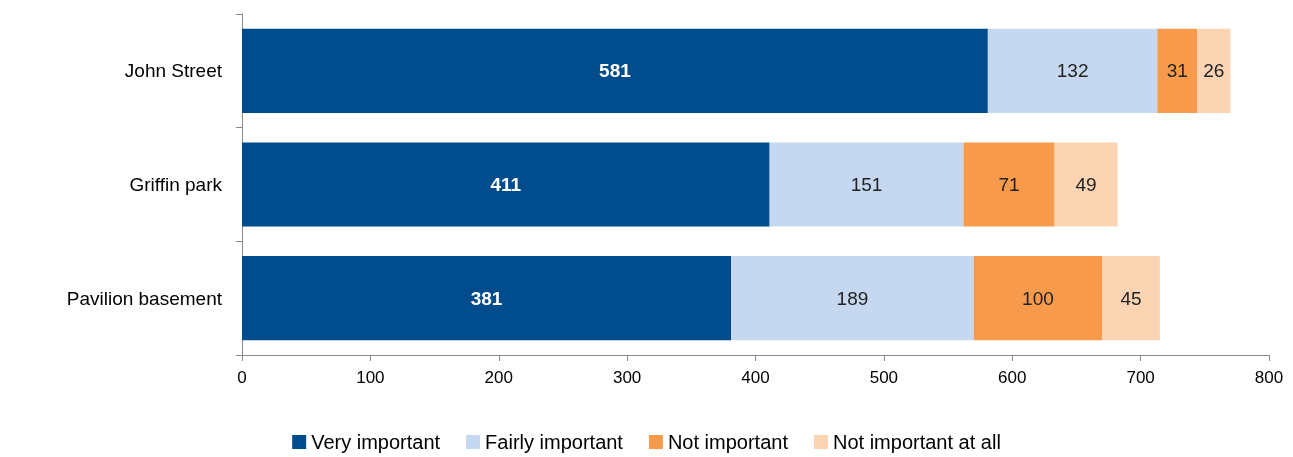  I want to click on data-label: 31, so click(1177, 71).